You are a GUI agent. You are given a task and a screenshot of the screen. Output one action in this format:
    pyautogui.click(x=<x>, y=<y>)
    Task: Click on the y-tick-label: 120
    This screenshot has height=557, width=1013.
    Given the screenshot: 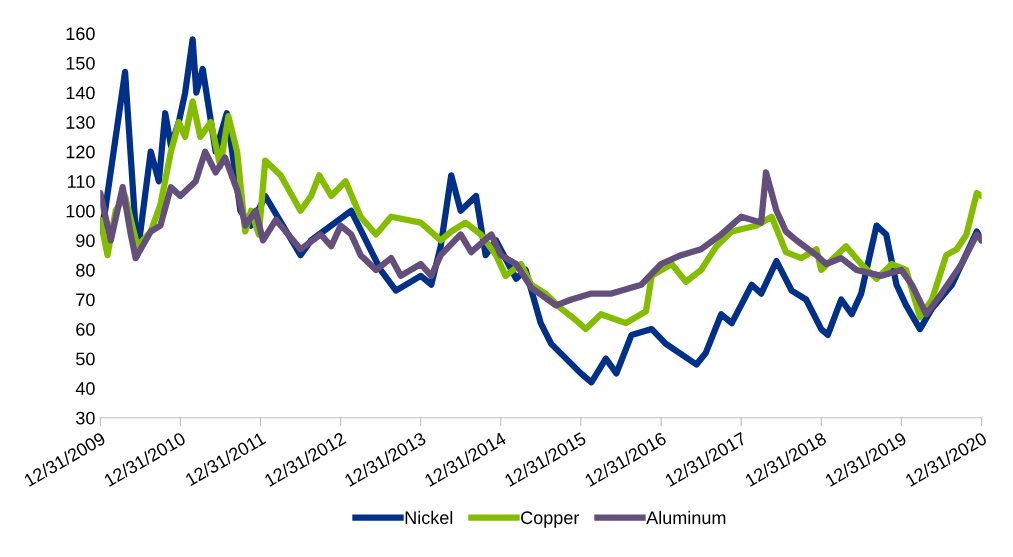 What is the action you would take?
    pyautogui.click(x=80, y=152)
    